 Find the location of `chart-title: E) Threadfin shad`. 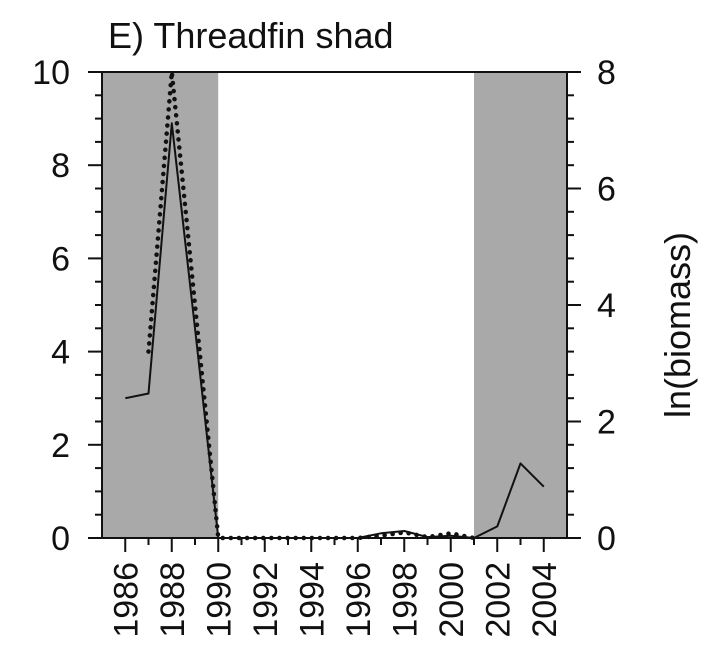

chart-title: E) Threadfin shad is located at coordinates (251, 35).